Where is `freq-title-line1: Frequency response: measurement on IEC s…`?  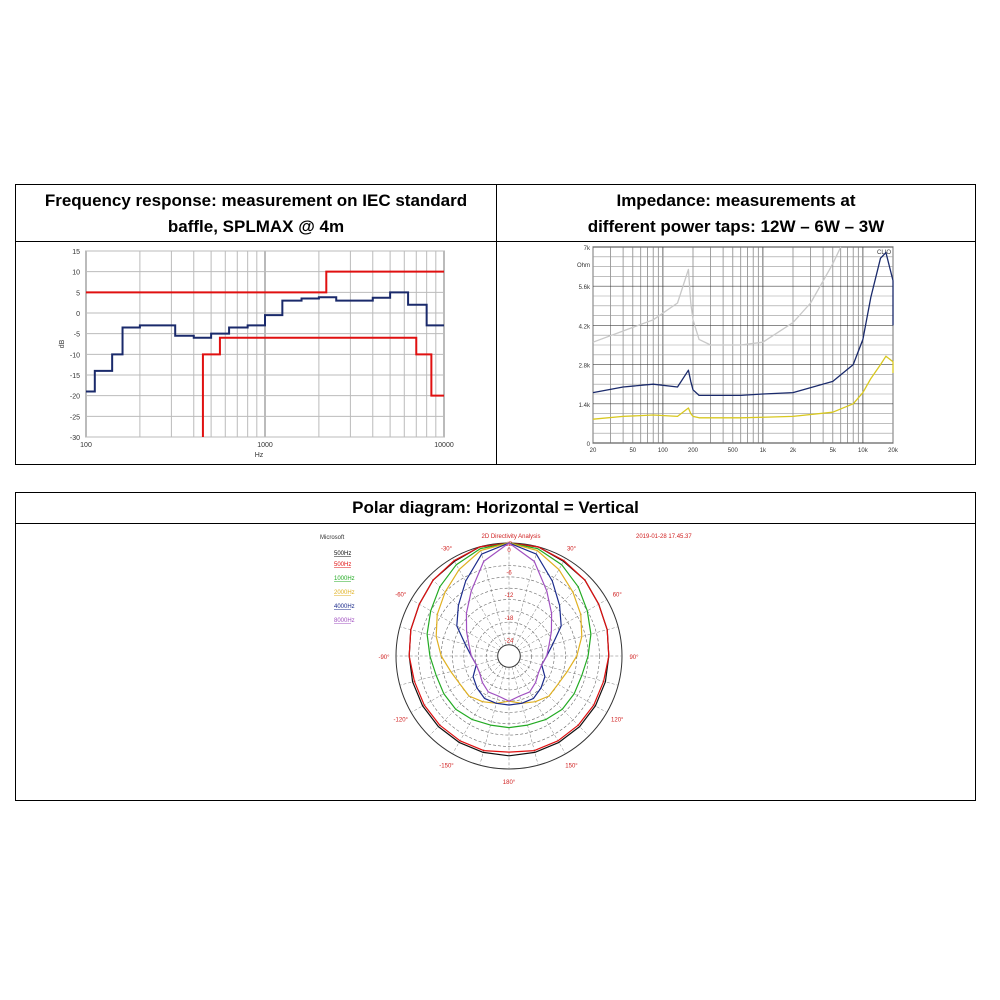
freq-title-line1: Frequency response: measurement on IEC s… is located at coordinates (256, 200).